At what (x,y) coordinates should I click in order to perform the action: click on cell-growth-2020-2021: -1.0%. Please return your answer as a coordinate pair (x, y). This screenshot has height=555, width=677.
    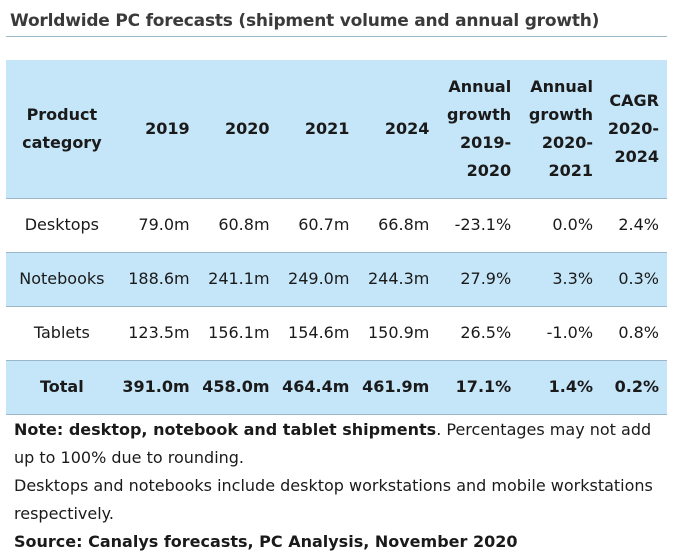
    Looking at the image, I should click on (558, 333).